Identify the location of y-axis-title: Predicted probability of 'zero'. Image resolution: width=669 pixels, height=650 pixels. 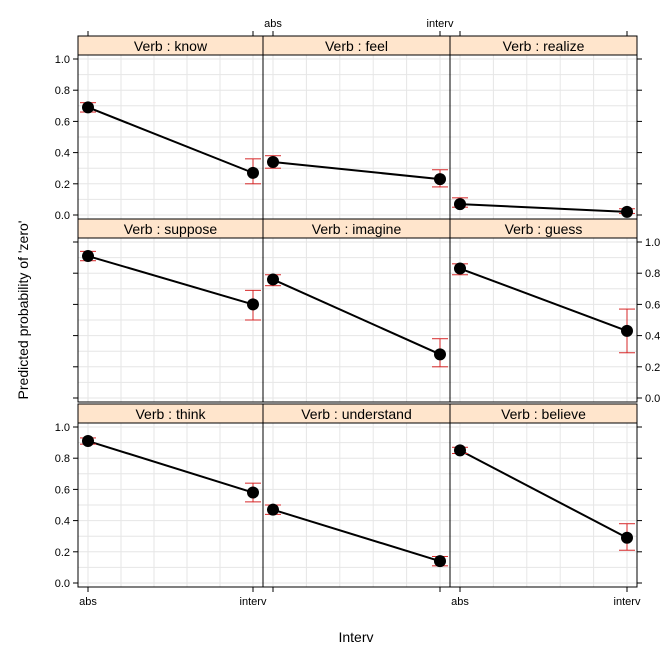
(23, 310).